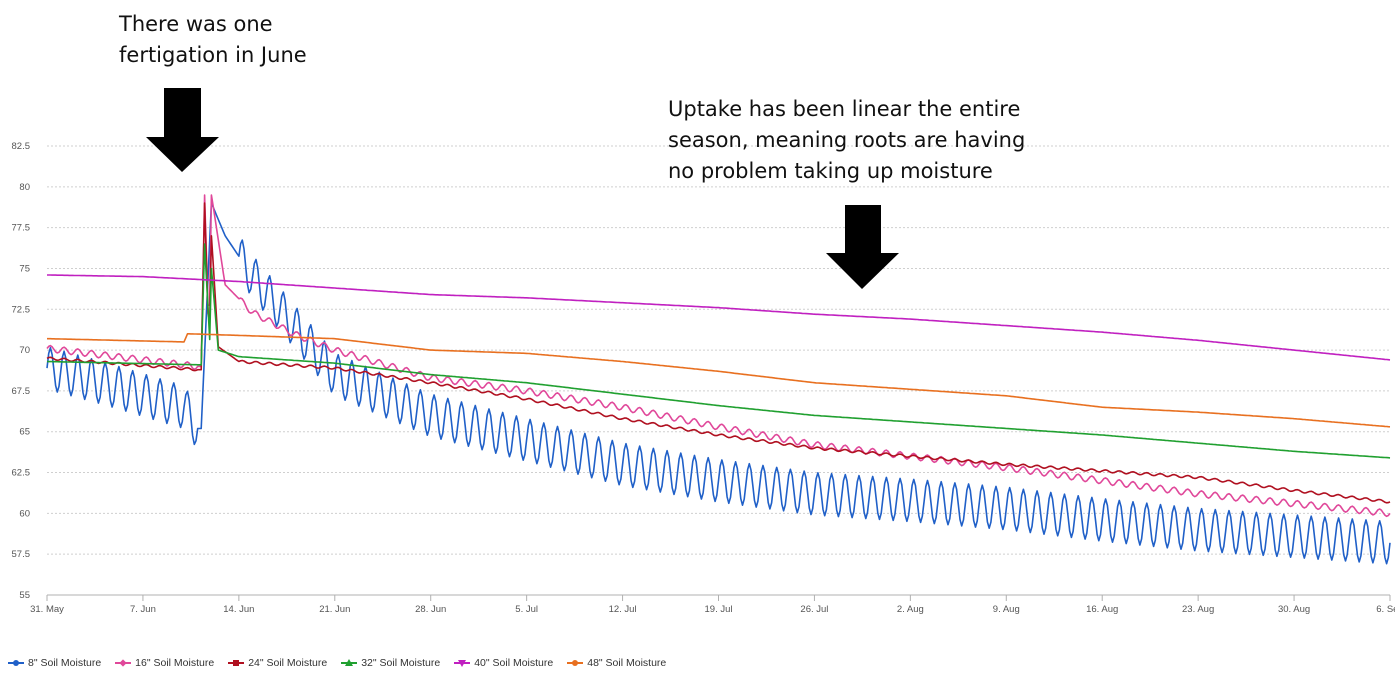  I want to click on legend-label: 40" Soil Moisture, so click(514, 663).